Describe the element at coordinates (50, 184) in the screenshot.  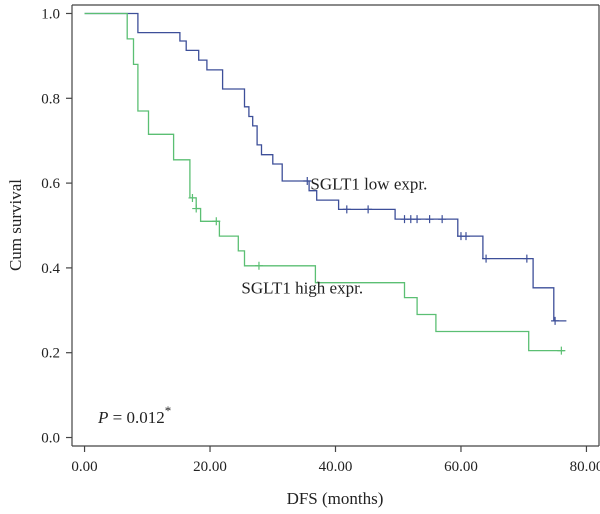
I see `y-tick-label: 0.6` at that location.